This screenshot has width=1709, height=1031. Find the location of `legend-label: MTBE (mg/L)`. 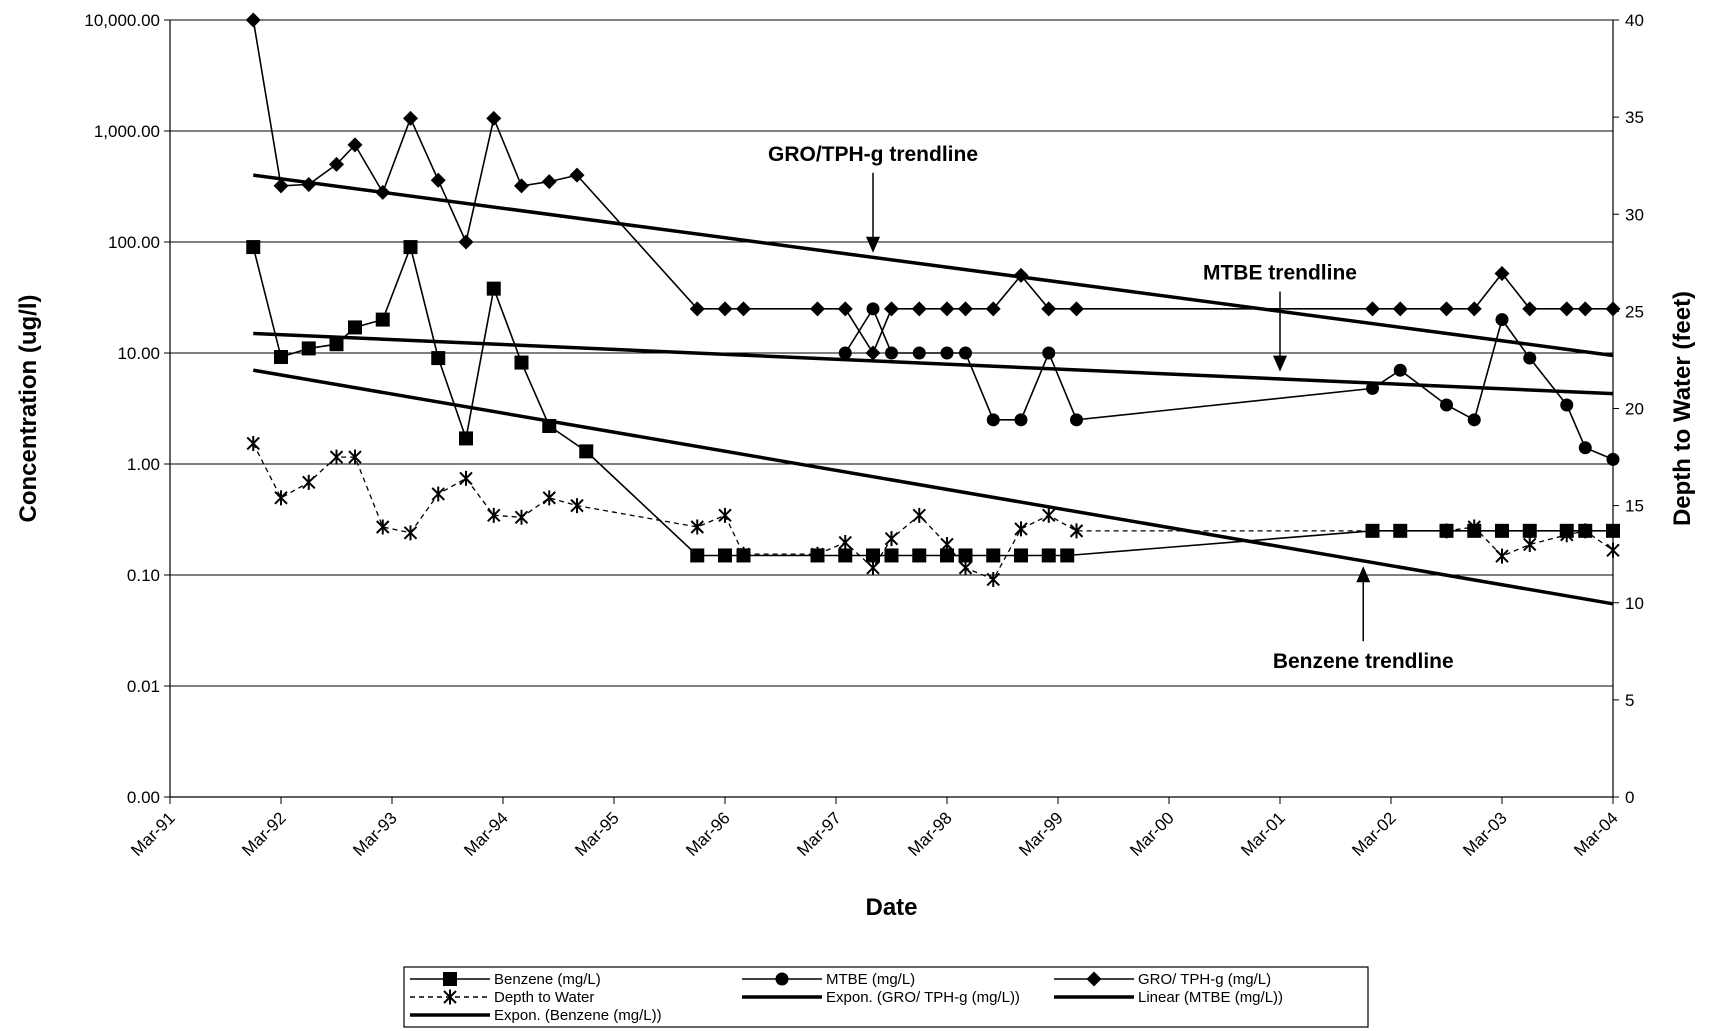

legend-label: MTBE (mg/L) is located at coordinates (870, 979).